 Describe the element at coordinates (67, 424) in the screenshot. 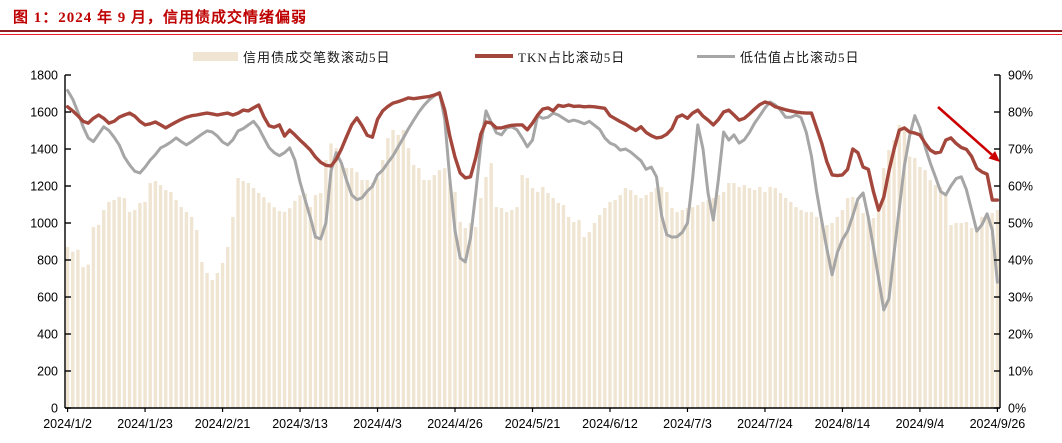

I see `x-axis-label: 2024/1/2` at that location.